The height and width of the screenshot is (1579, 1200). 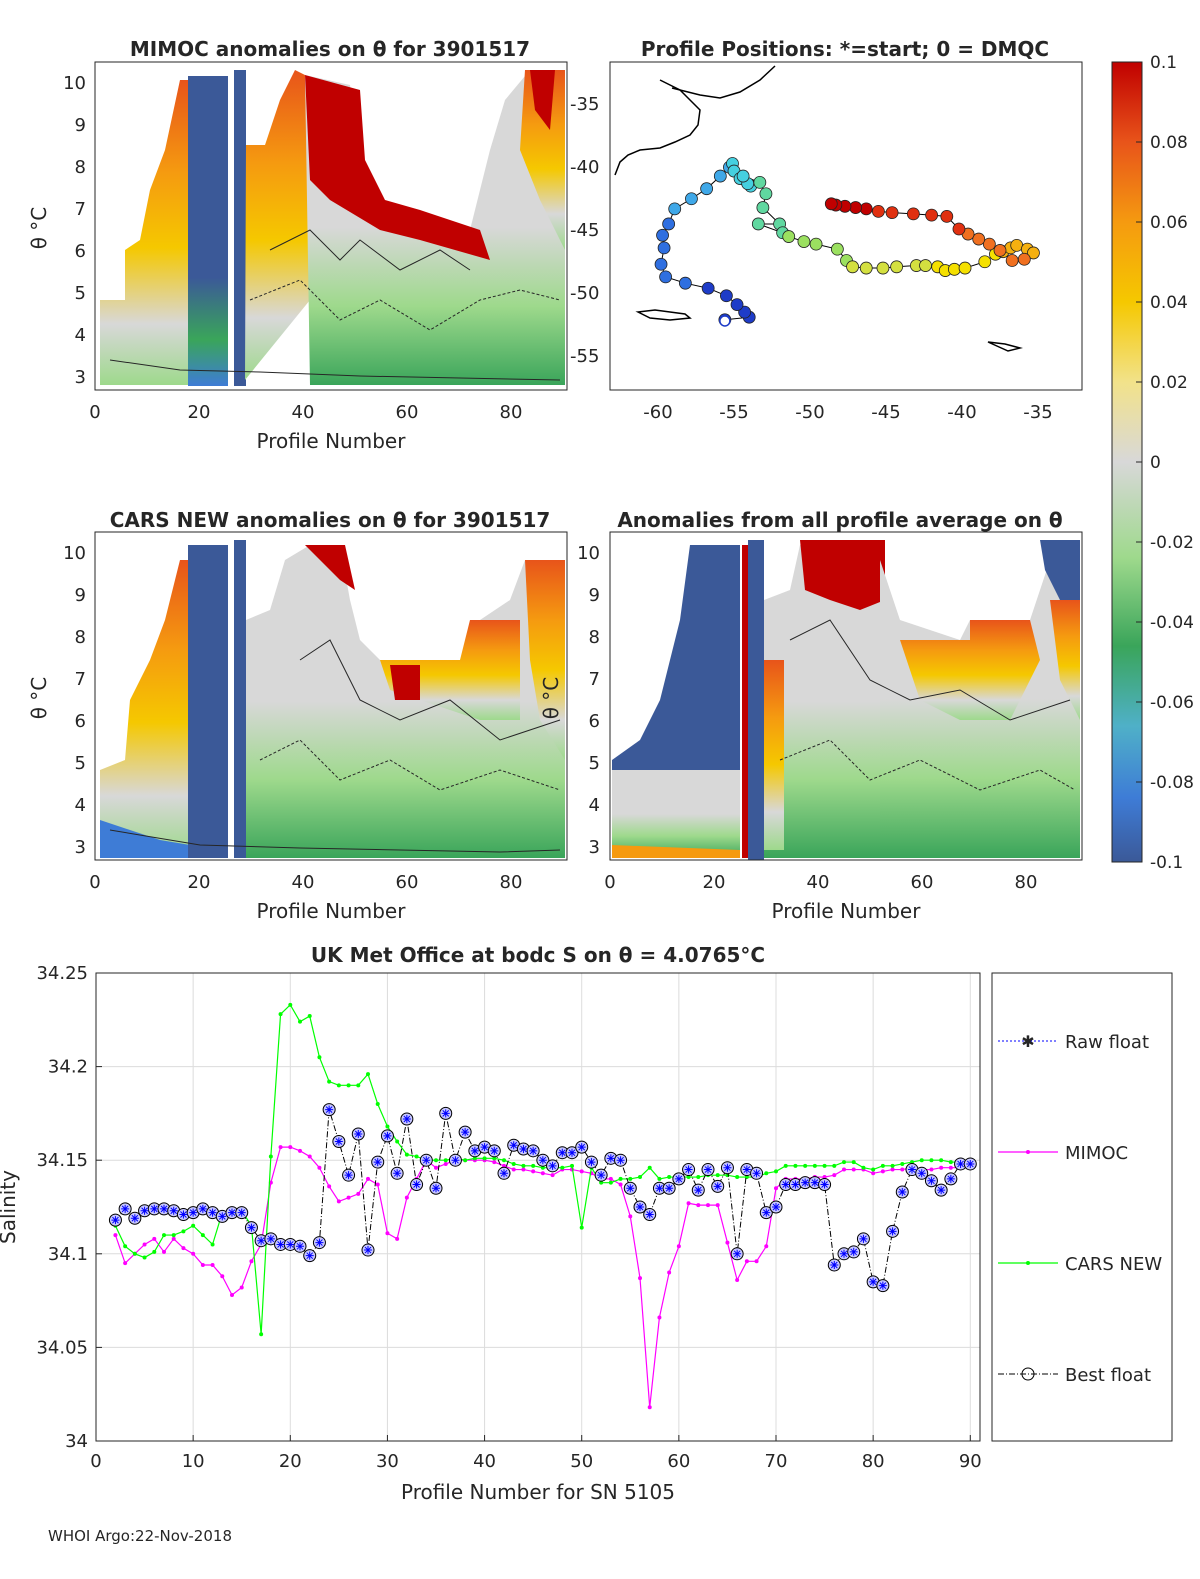 What do you see at coordinates (847, 412) in the screenshot?
I see `panel-map-xticks: -60 -55 -50 -45 -40 -35` at bounding box center [847, 412].